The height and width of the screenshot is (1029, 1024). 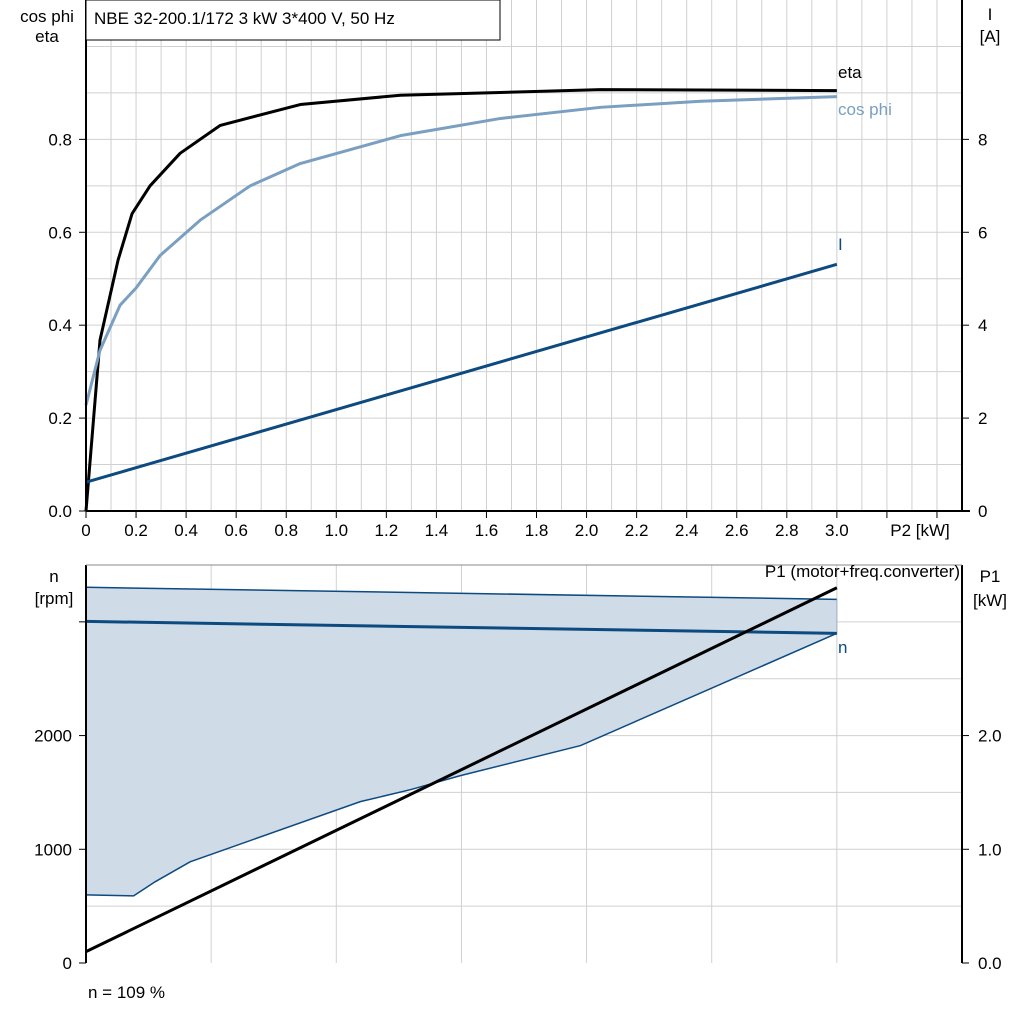 I want to click on x-tick-label: 0.8, so click(x=286, y=530).